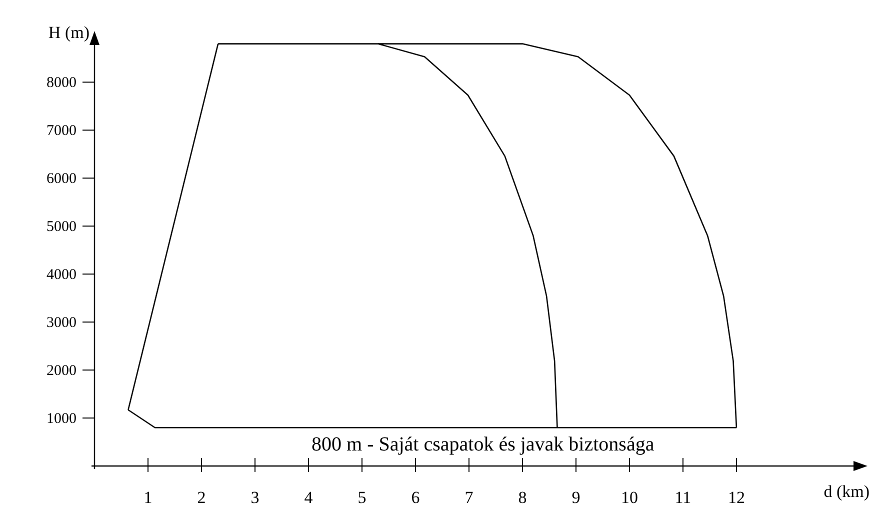 This screenshot has width=883, height=527. What do you see at coordinates (522, 498) in the screenshot?
I see `x-tick-label: 8` at bounding box center [522, 498].